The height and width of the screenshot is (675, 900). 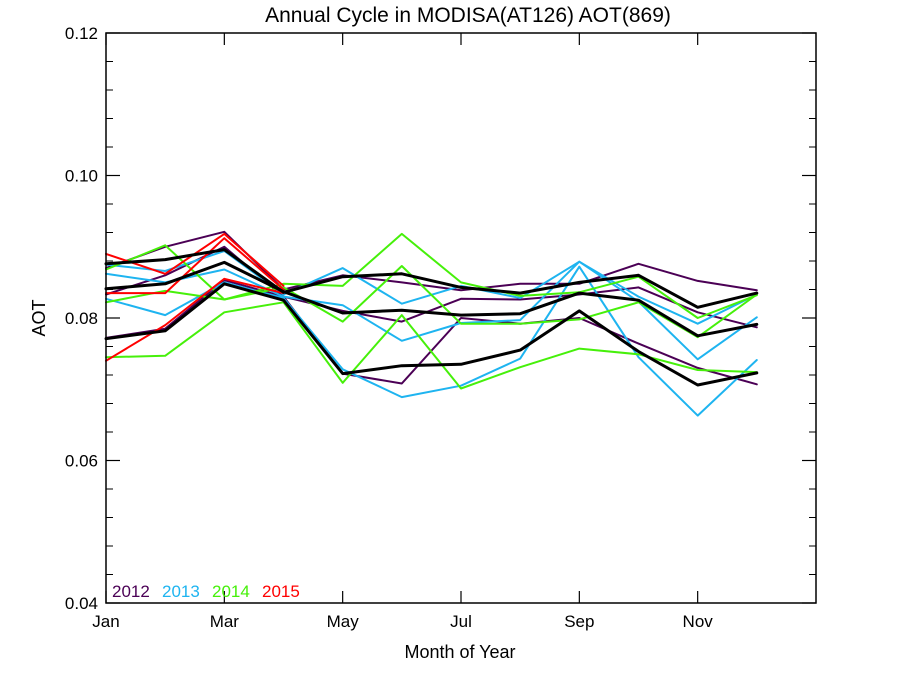 What do you see at coordinates (231, 591) in the screenshot?
I see `legend-label-2014: 2014` at bounding box center [231, 591].